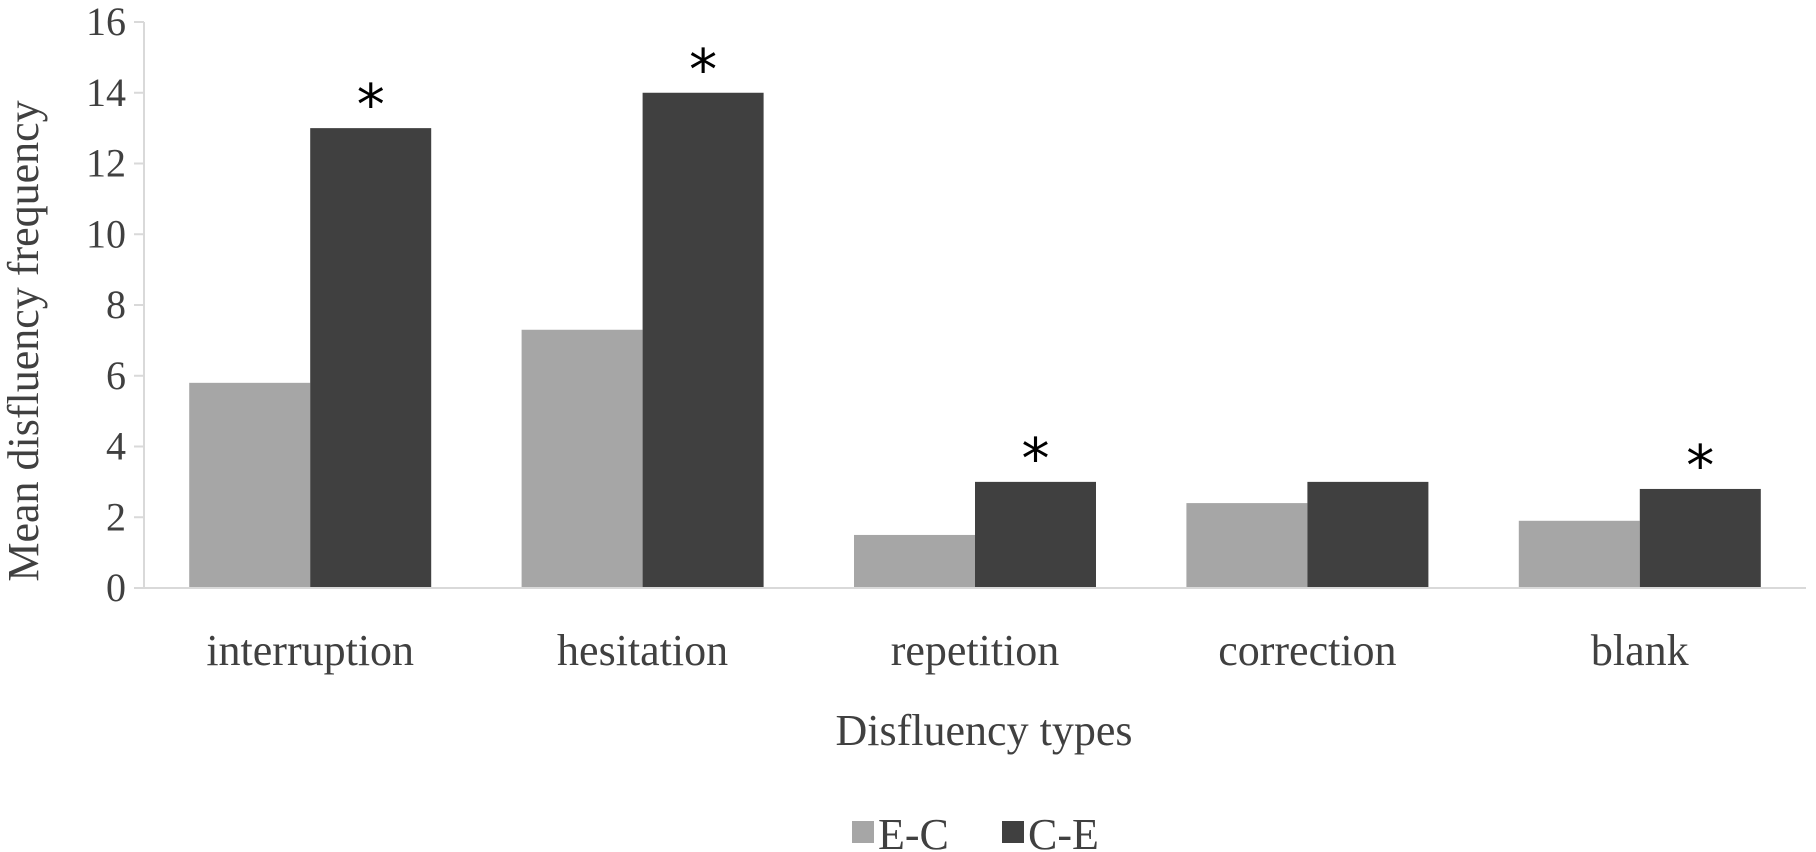 This screenshot has width=1816, height=852. Describe the element at coordinates (106, 22) in the screenshot. I see `y-tick-label: 16` at that location.